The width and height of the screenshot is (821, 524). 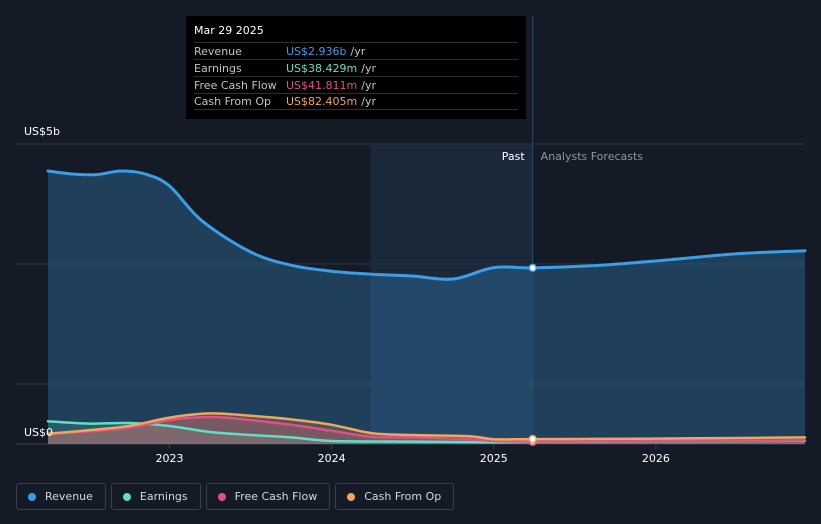 What do you see at coordinates (514, 156) in the screenshot?
I see `past-label: Past` at bounding box center [514, 156].